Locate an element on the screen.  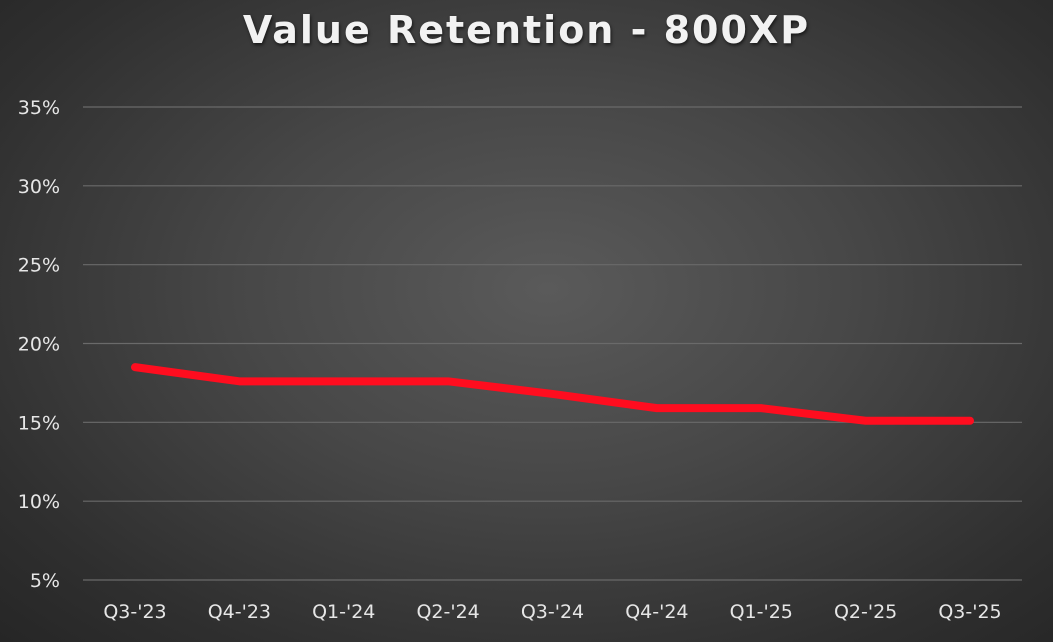
series-line is located at coordinates (552, 394).